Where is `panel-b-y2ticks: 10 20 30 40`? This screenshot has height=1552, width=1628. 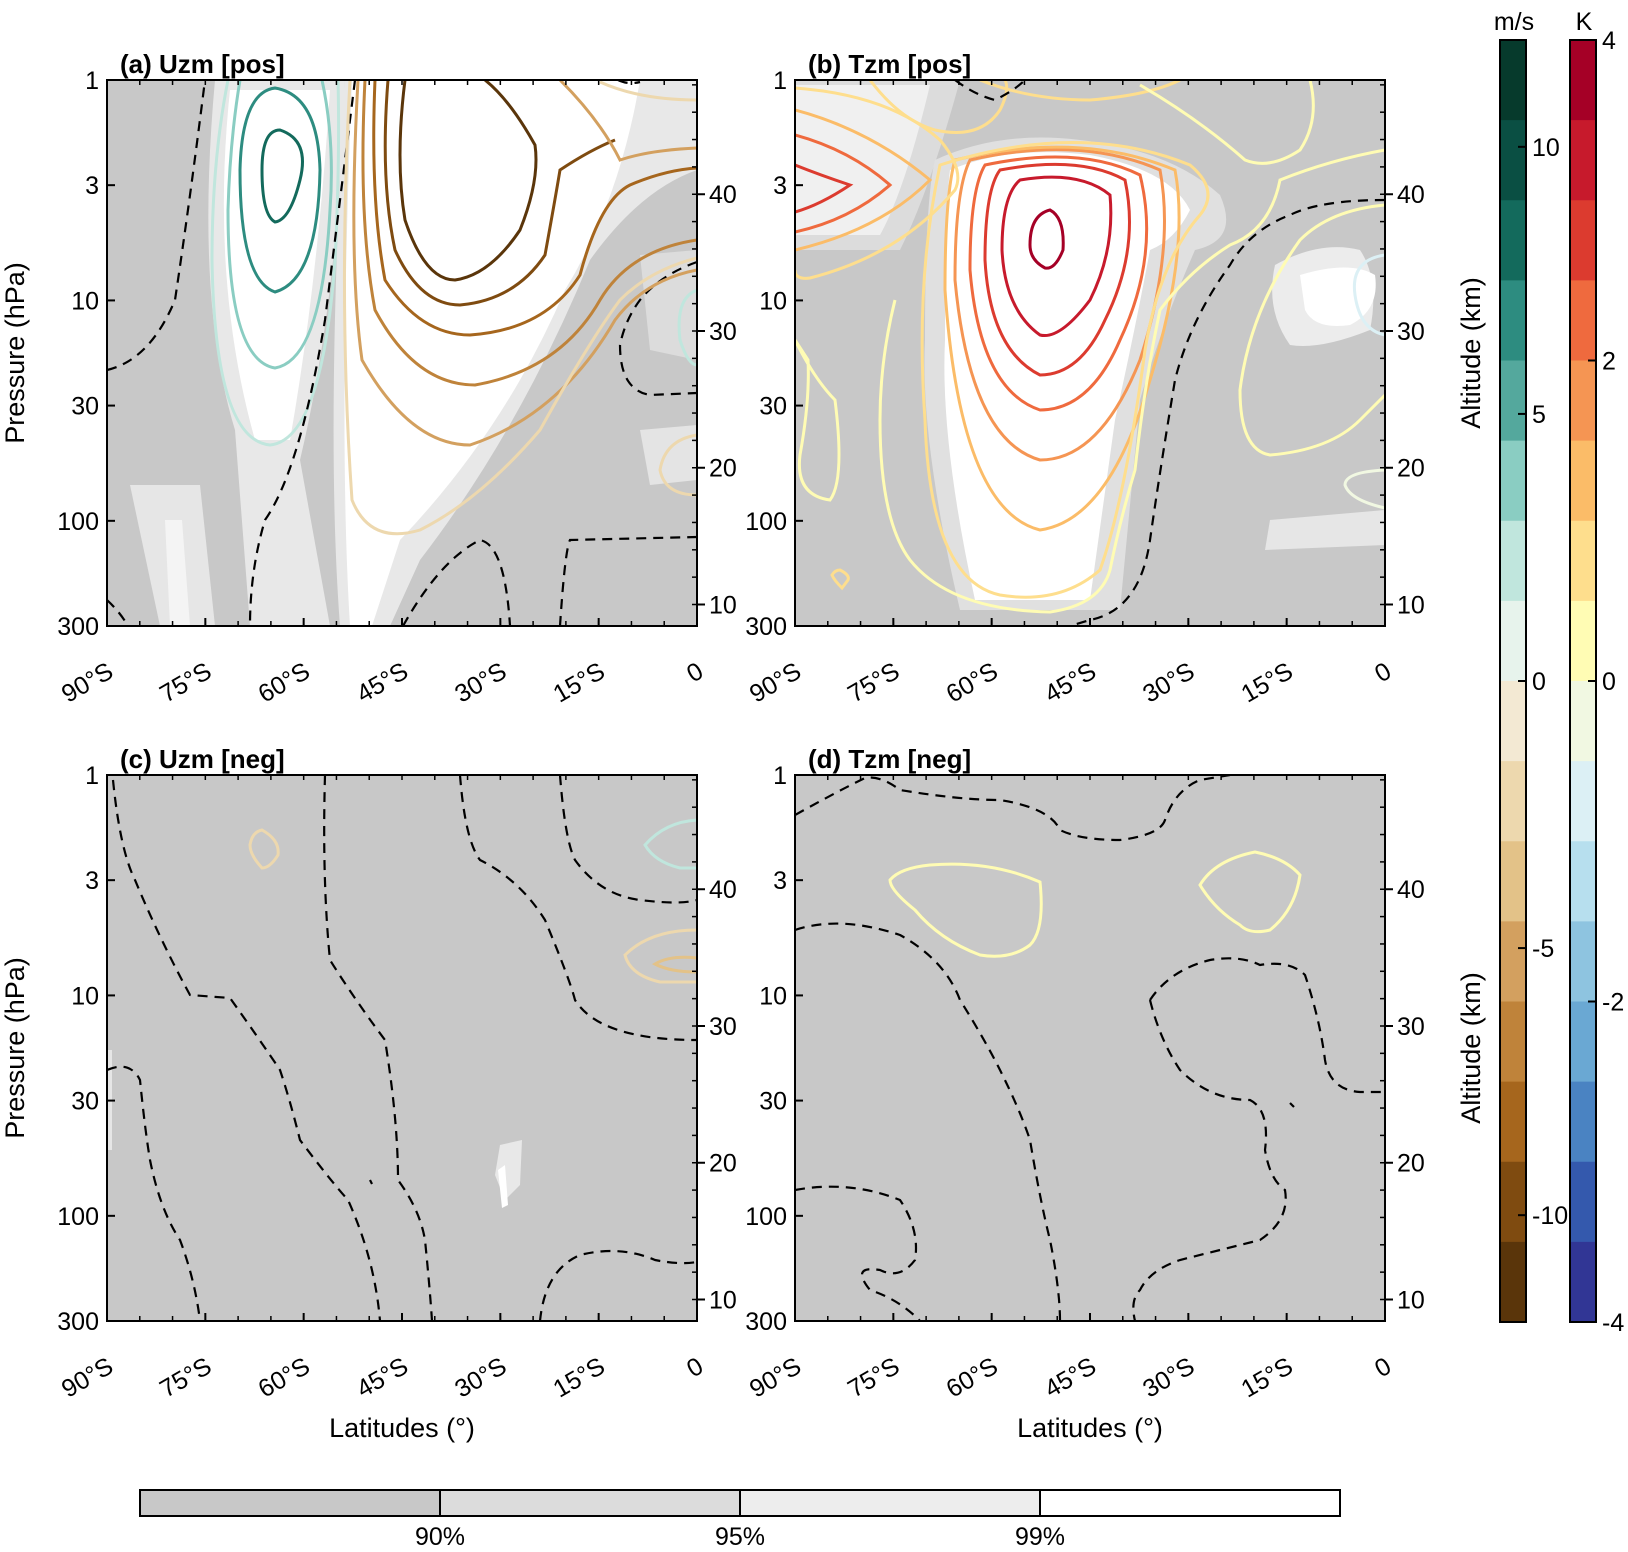
panel-b-y2ticks: 10 20 30 40 is located at coordinates (1402, 352).